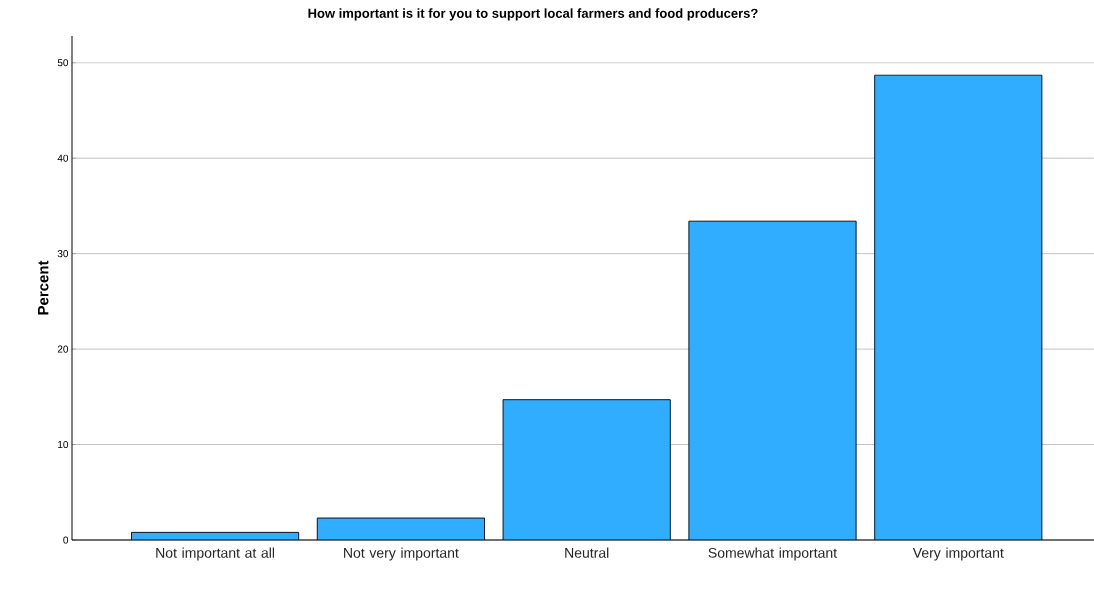 The width and height of the screenshot is (1094, 594). What do you see at coordinates (63, 445) in the screenshot?
I see `y-tick-label: 10` at bounding box center [63, 445].